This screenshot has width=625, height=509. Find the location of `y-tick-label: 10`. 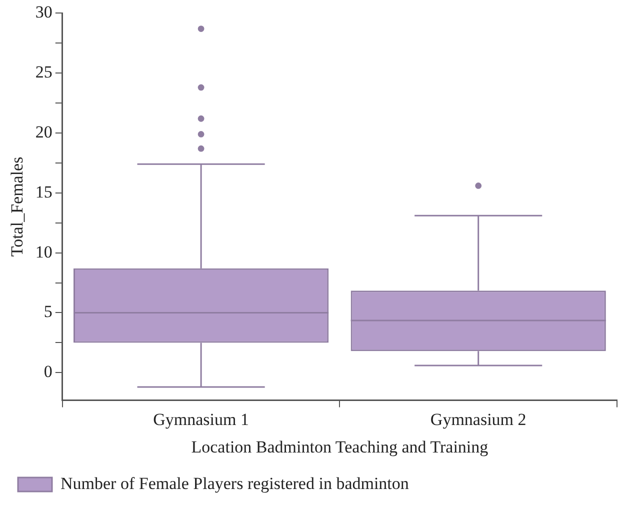

y-tick-label: 10 is located at coordinates (43, 252).